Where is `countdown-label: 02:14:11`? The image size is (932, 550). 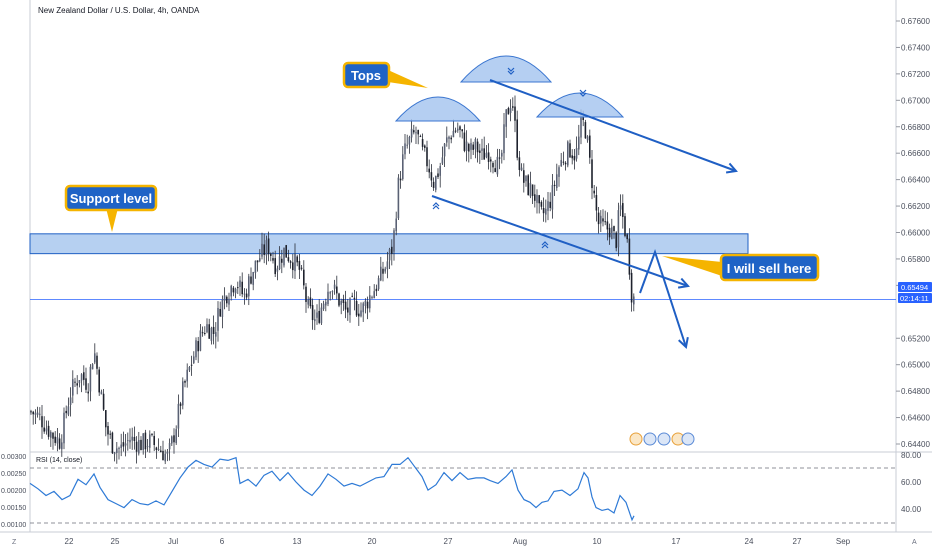 countdown-label: 02:14:11 is located at coordinates (914, 298).